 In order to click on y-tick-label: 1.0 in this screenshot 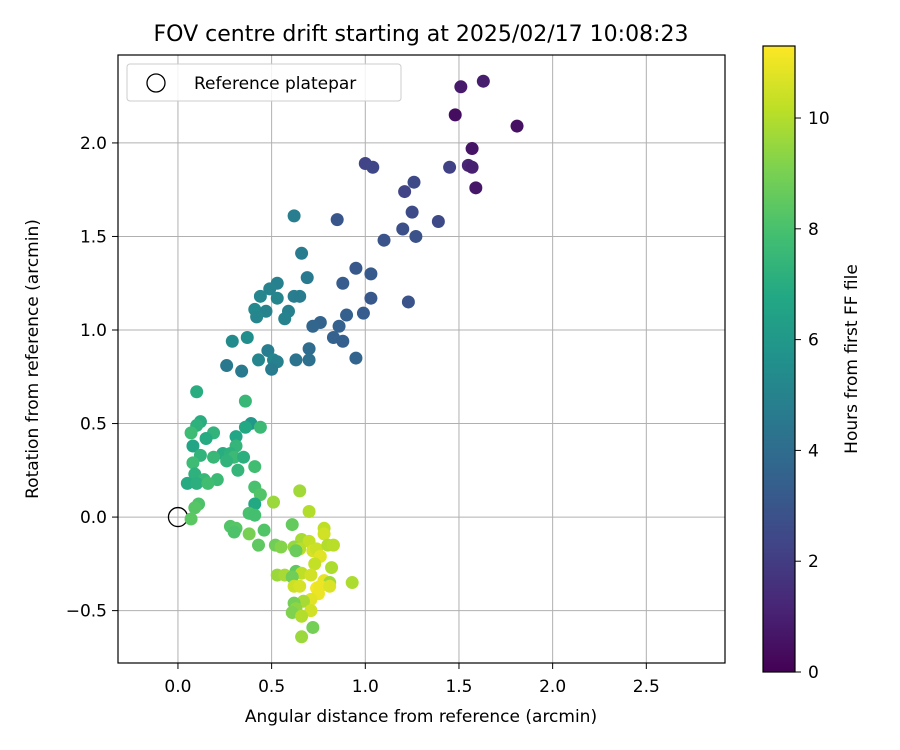, I will do `click(93, 331)`.